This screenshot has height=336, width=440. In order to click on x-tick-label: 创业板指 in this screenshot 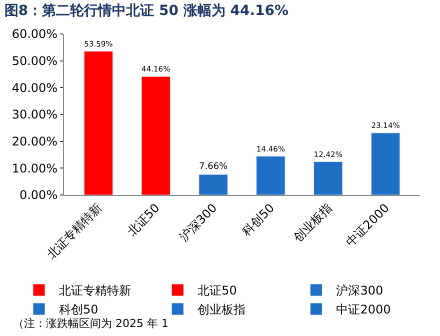, I will do `click(312, 222)`.